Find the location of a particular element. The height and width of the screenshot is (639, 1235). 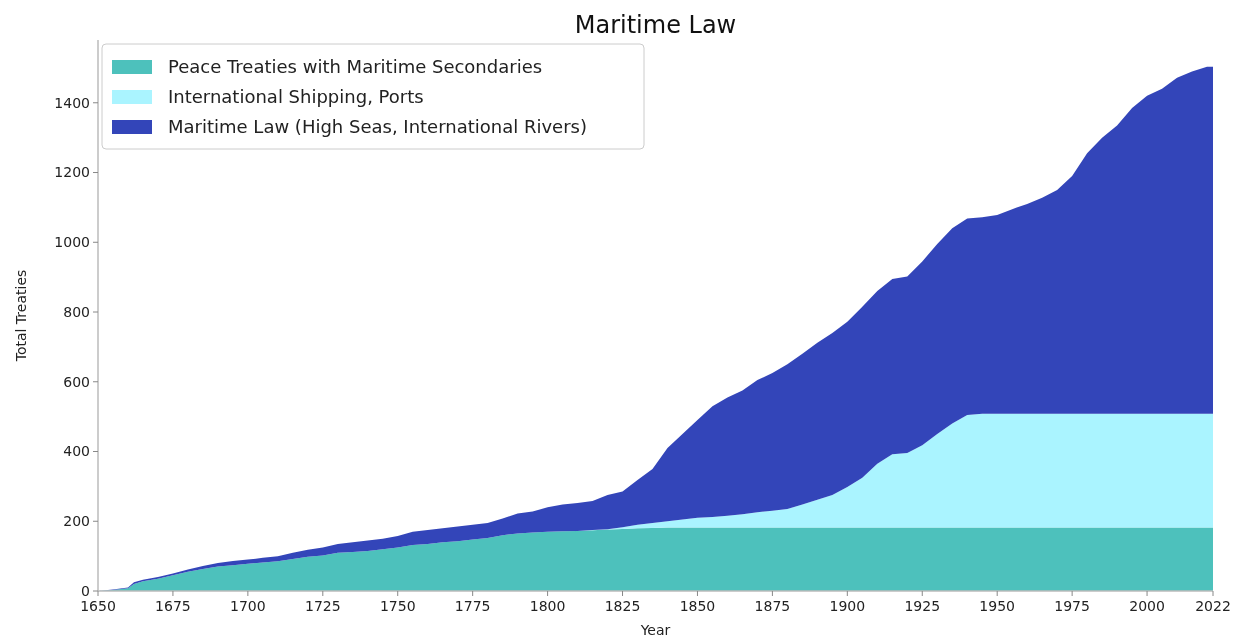

y-tick-label: 1200 is located at coordinates (72, 172).